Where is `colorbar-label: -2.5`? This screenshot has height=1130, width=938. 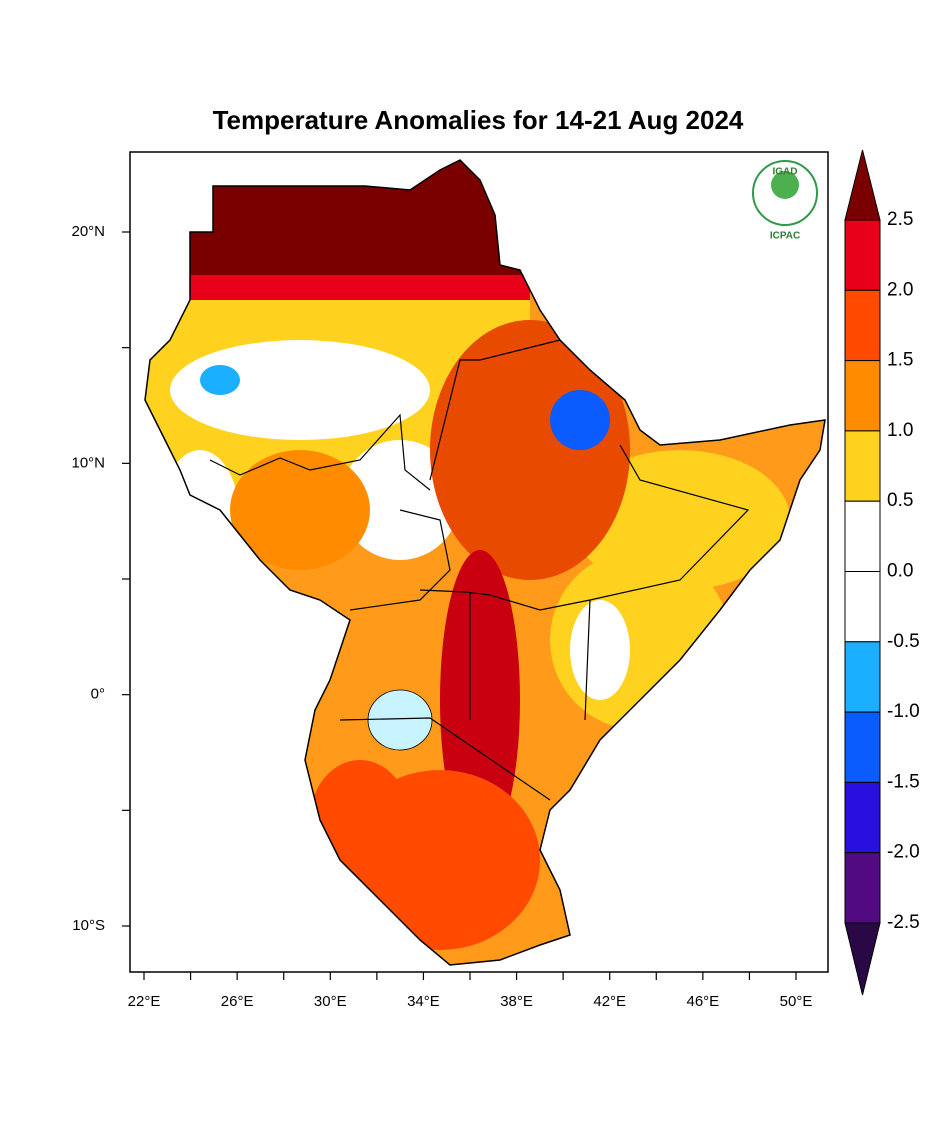 colorbar-label: -2.5 is located at coordinates (903, 922).